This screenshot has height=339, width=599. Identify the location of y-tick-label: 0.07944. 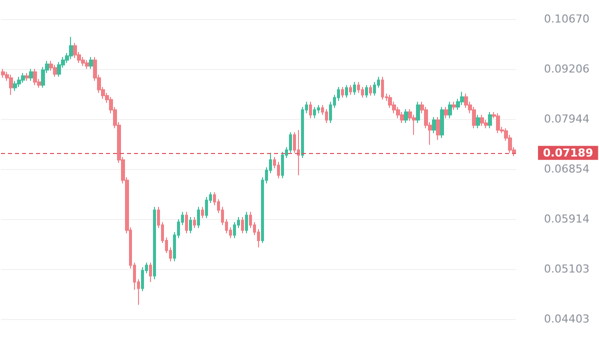
(567, 119).